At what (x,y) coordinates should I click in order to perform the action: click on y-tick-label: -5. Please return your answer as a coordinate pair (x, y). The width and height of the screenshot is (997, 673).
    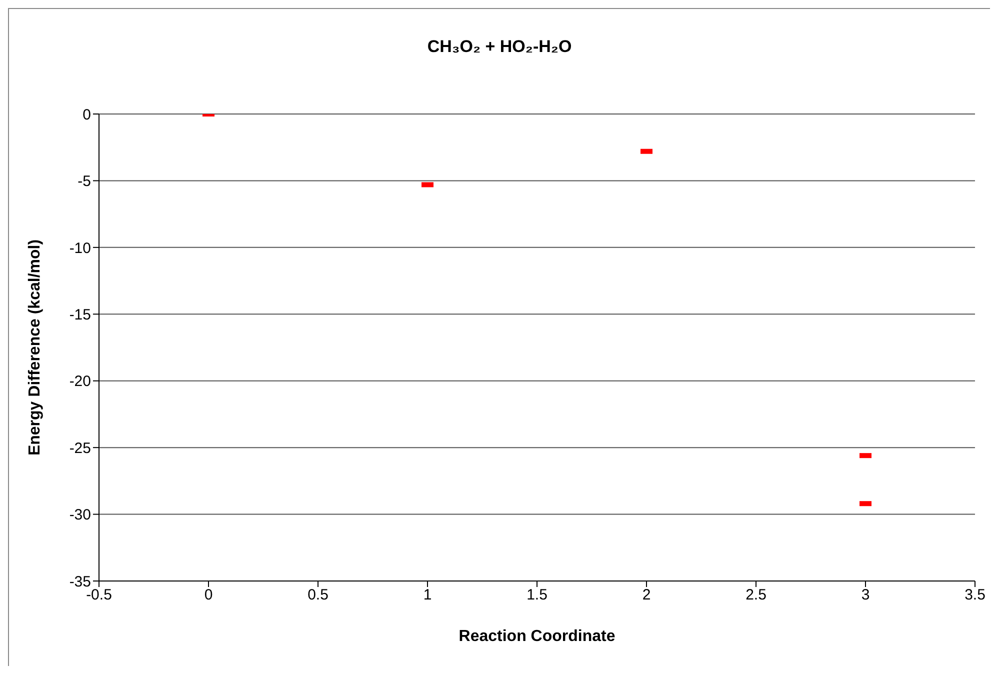
    Looking at the image, I should click on (84, 181).